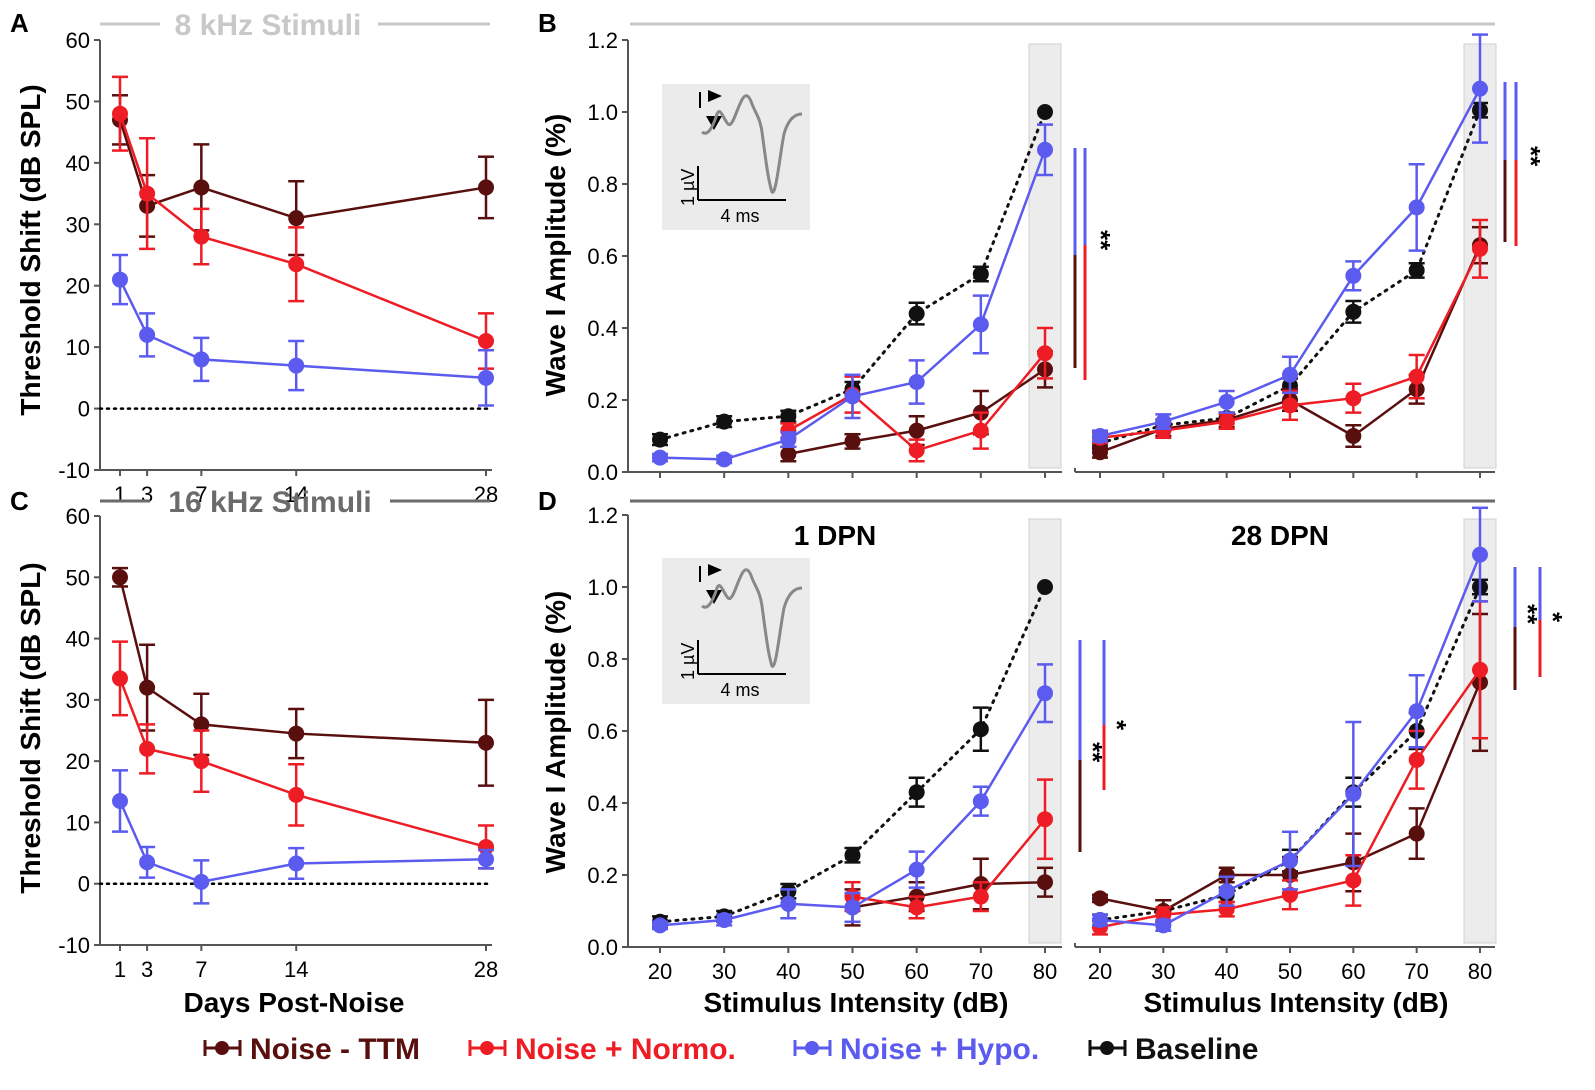 The width and height of the screenshot is (1595, 1090). What do you see at coordinates (1528, 614) in the screenshot?
I see `sig-d28-stars-a: **` at bounding box center [1528, 614].